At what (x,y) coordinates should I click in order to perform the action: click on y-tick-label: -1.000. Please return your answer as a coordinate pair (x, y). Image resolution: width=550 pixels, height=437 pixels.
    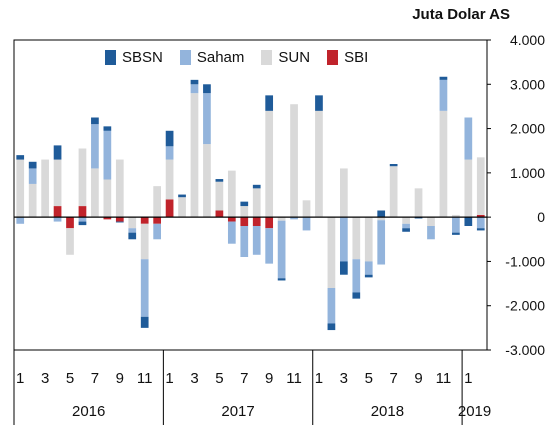
    Looking at the image, I should click on (525, 261).